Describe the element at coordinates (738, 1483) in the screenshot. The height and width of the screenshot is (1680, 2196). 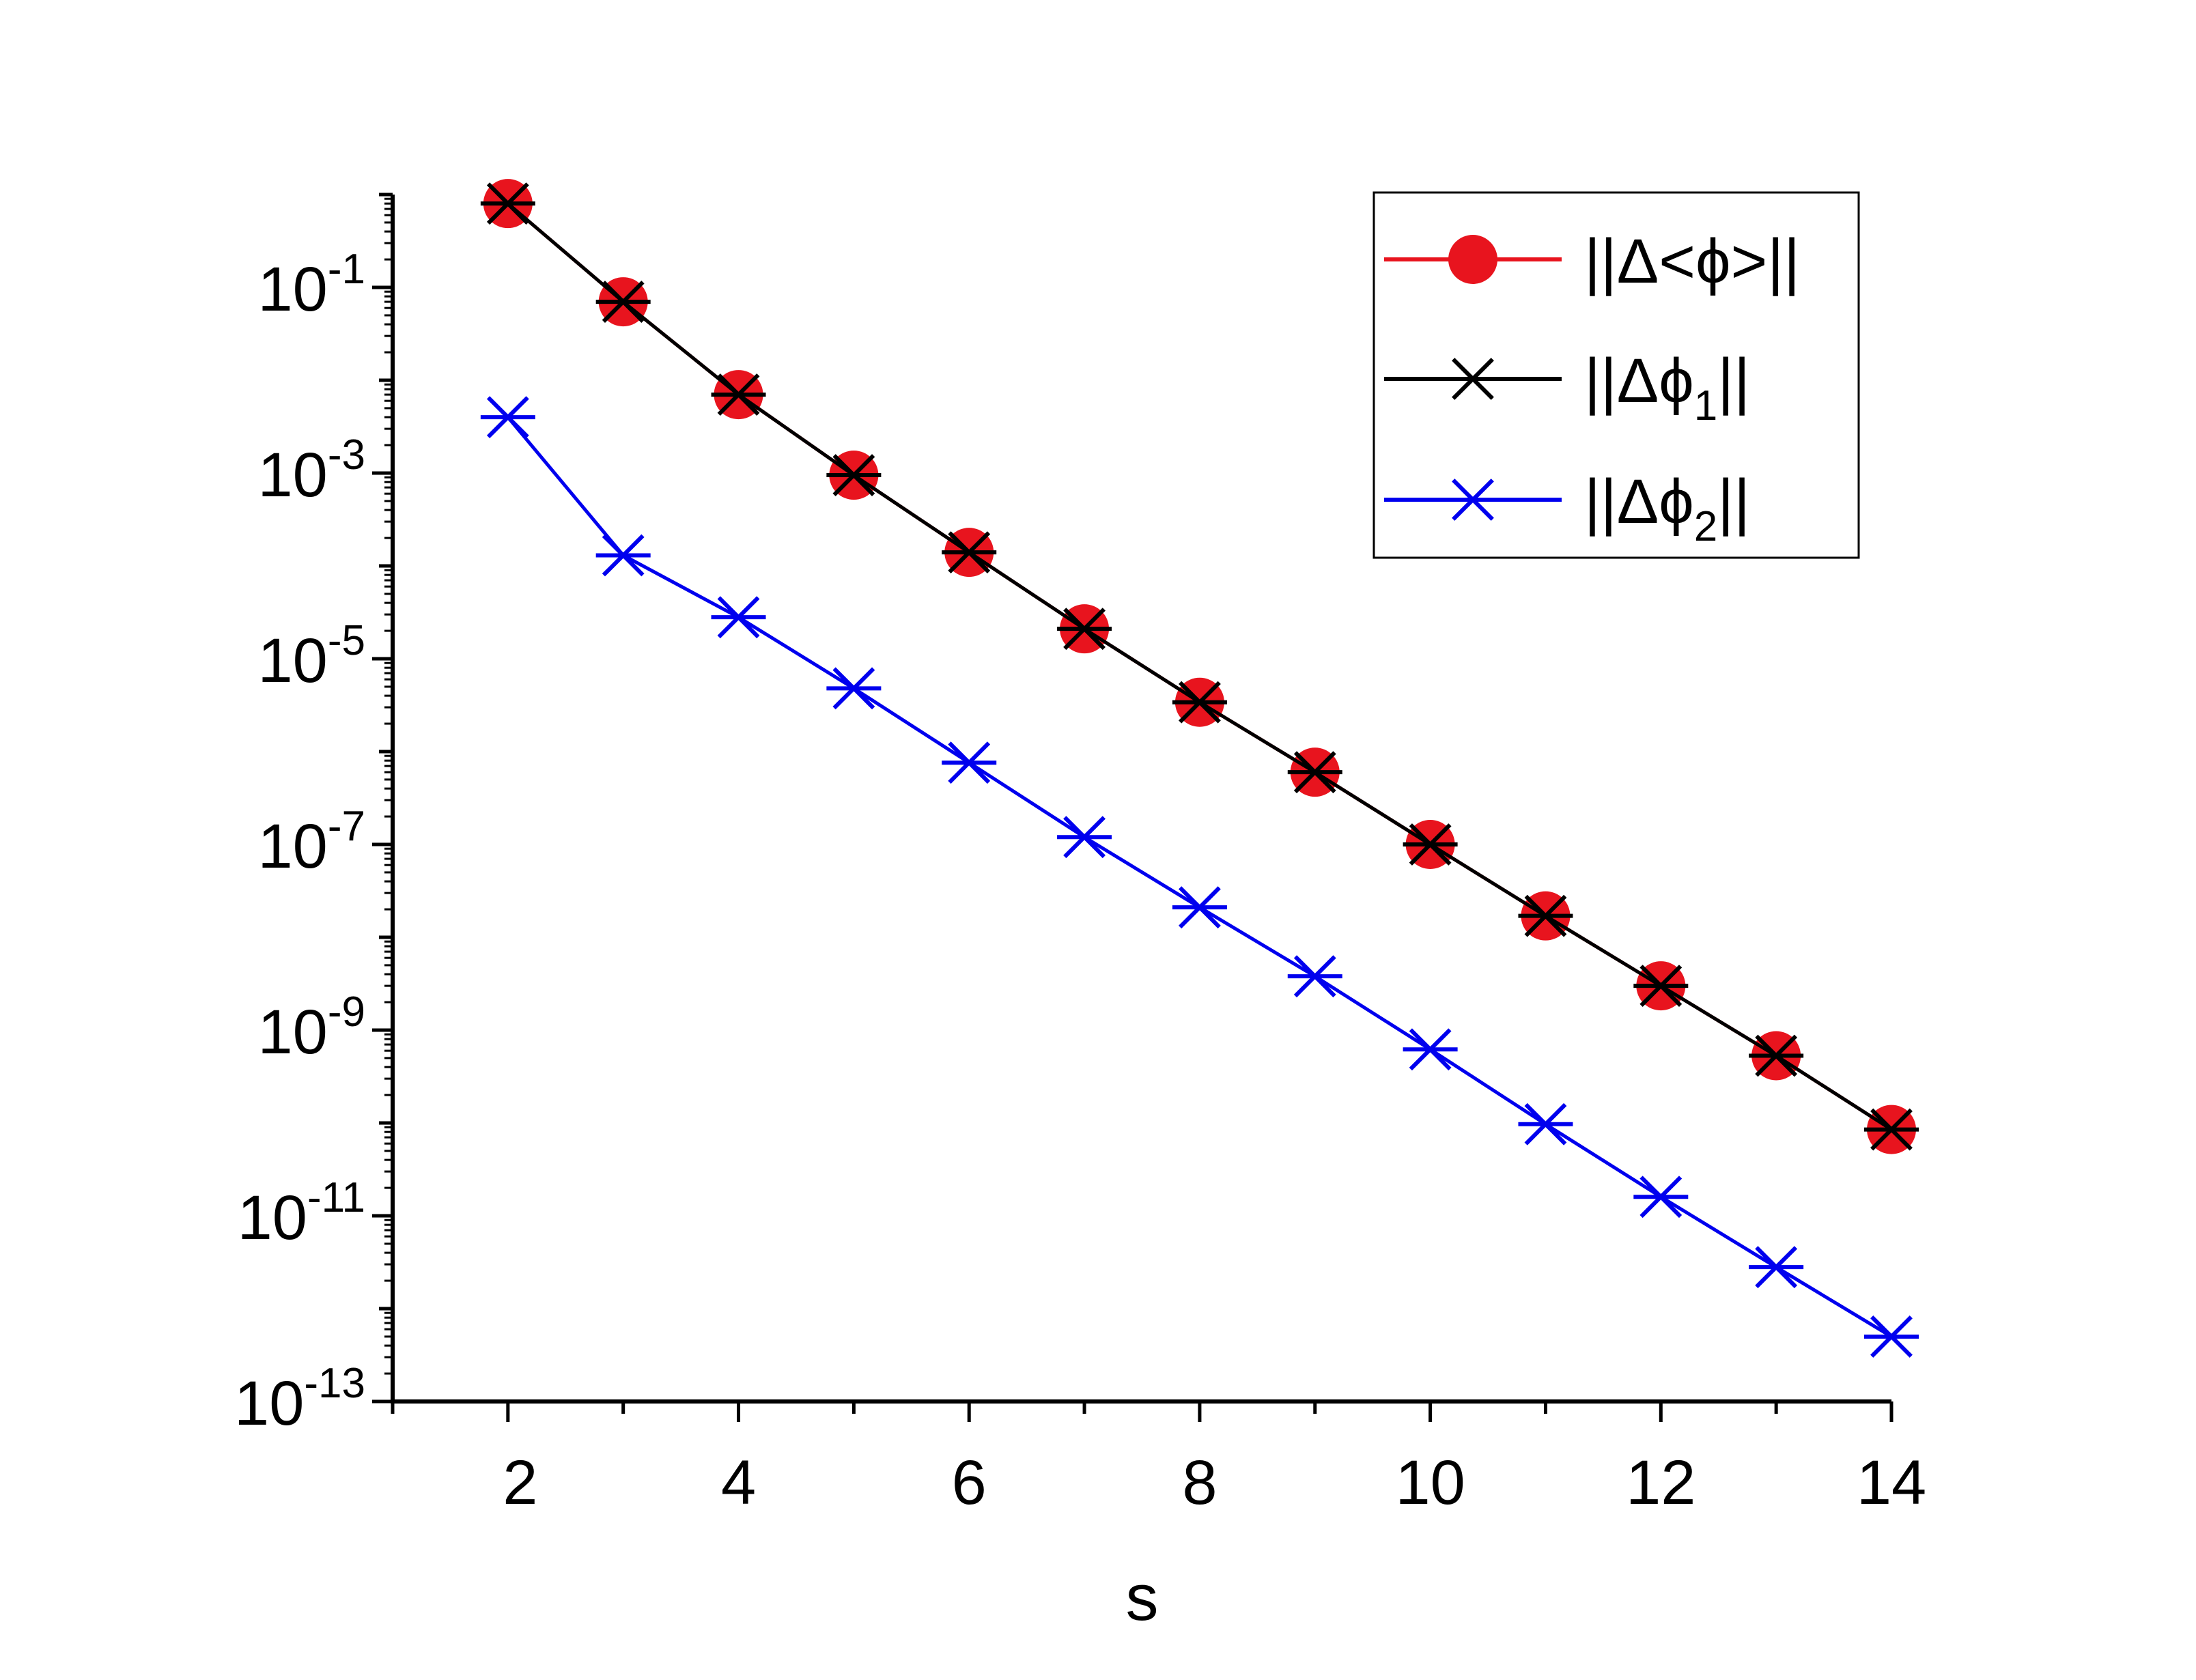
I see `x-tick-label: 4` at that location.